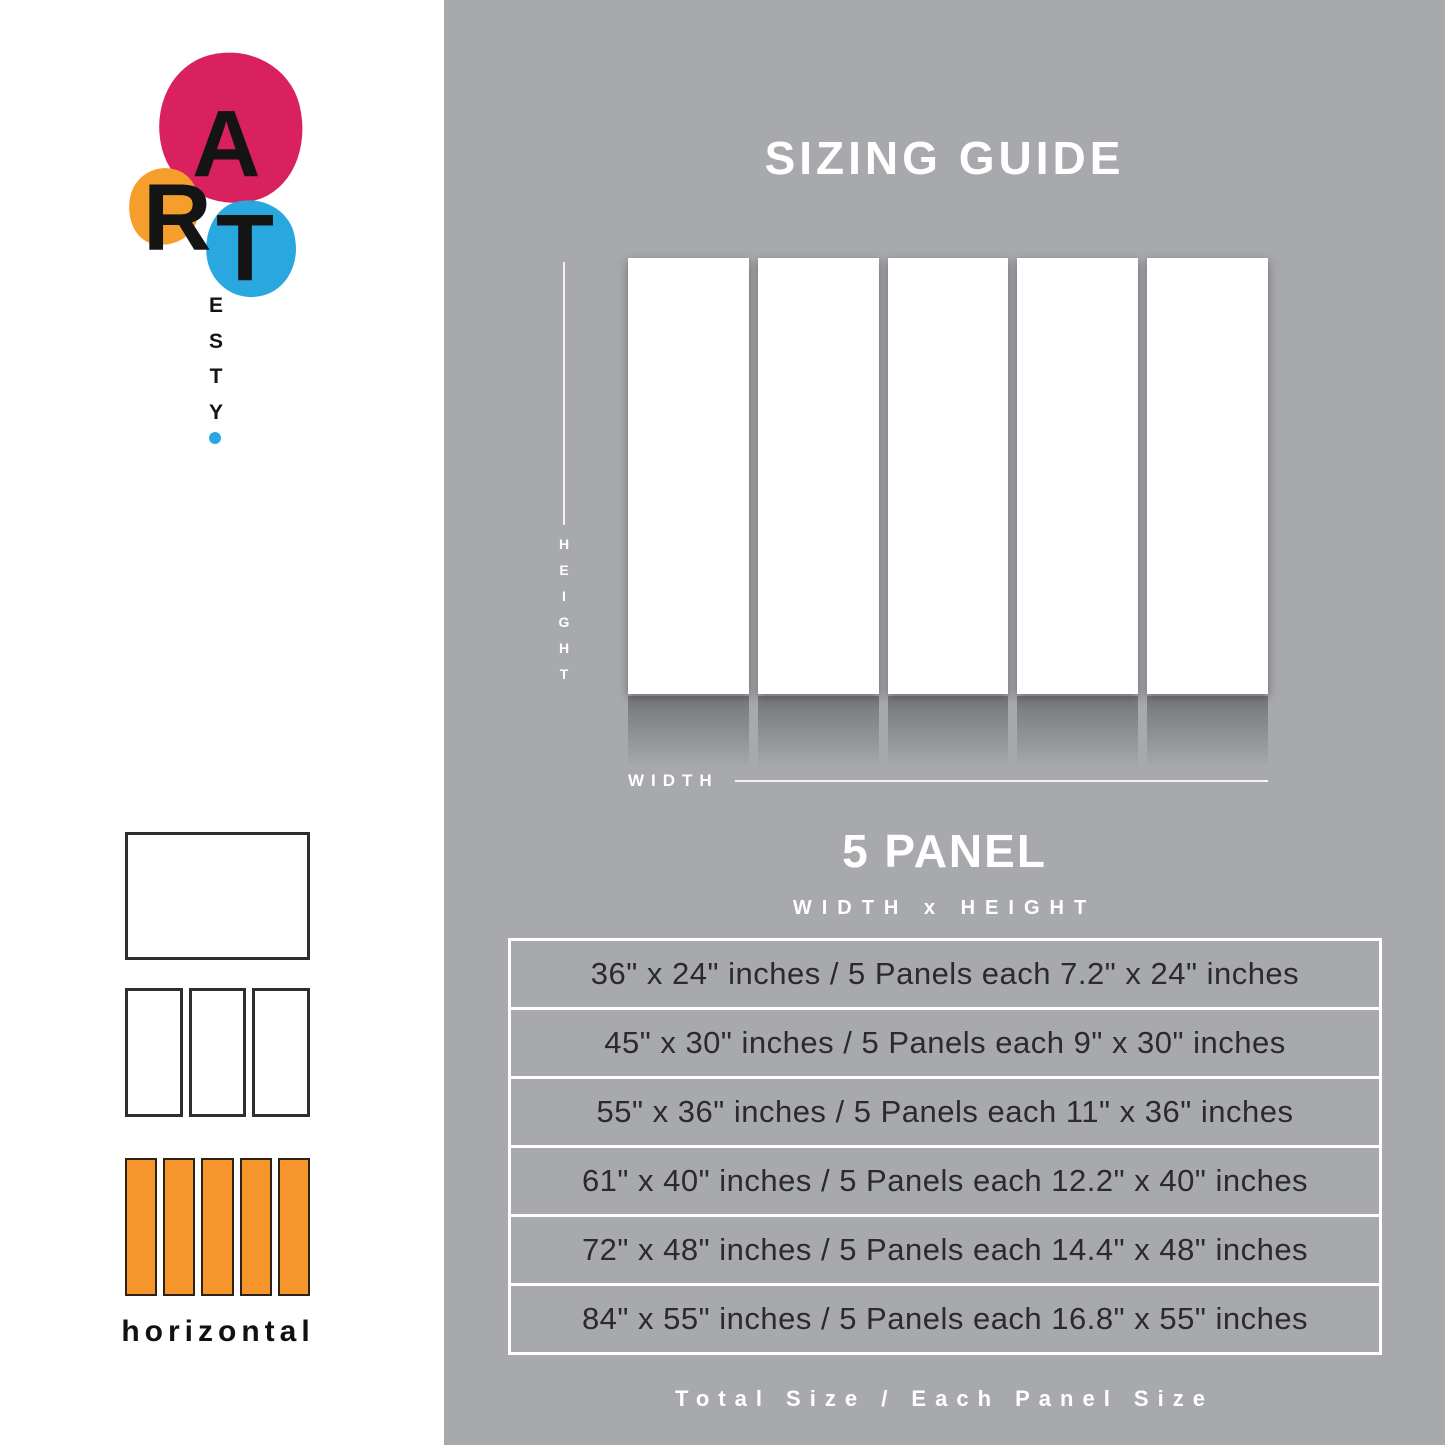 The width and height of the screenshot is (1445, 1445). What do you see at coordinates (564, 674) in the screenshot?
I see `height-letter: T` at bounding box center [564, 674].